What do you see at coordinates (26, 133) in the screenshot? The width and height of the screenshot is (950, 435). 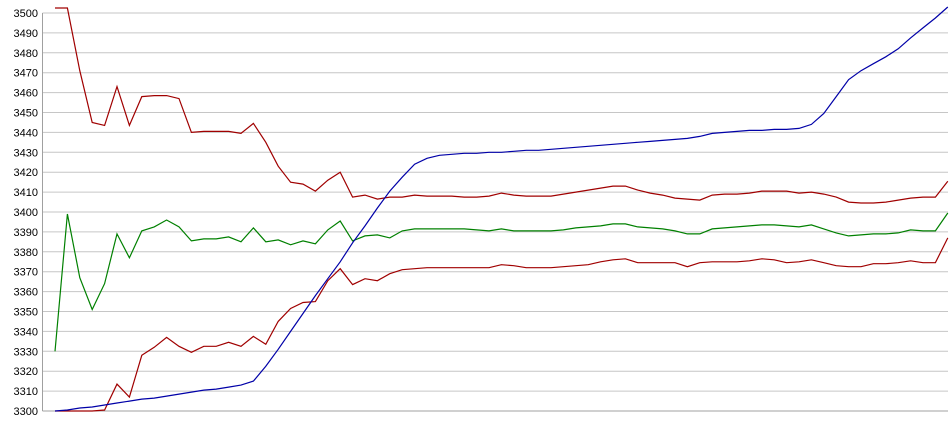 I see `y-axis-tick-label: 3440` at bounding box center [26, 133].